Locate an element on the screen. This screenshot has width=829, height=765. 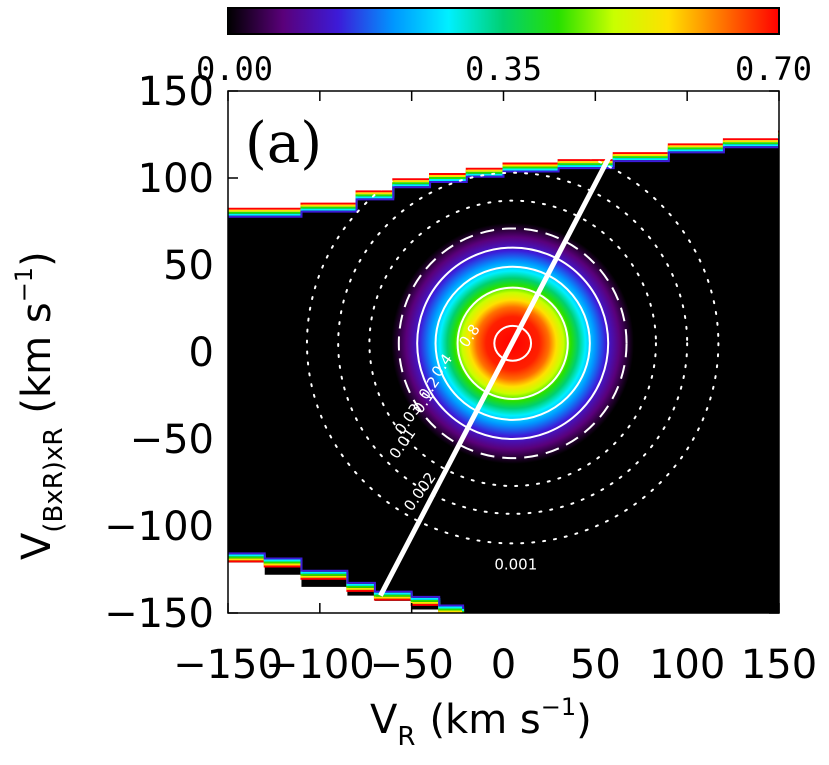
y-axis-label: V(BxR)xR(km s−1) is located at coordinates (39, 405).